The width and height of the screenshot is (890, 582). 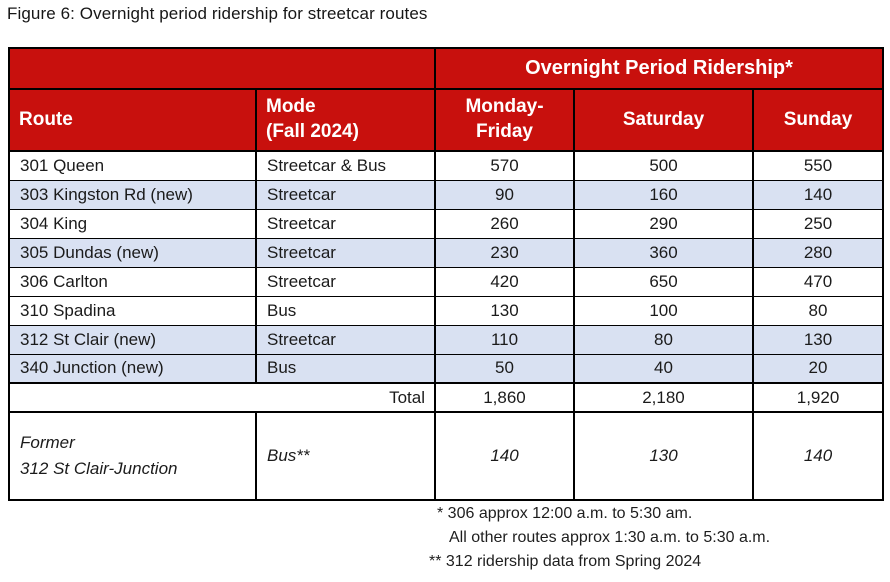 What do you see at coordinates (504, 368) in the screenshot?
I see `monfri-cell: 50` at bounding box center [504, 368].